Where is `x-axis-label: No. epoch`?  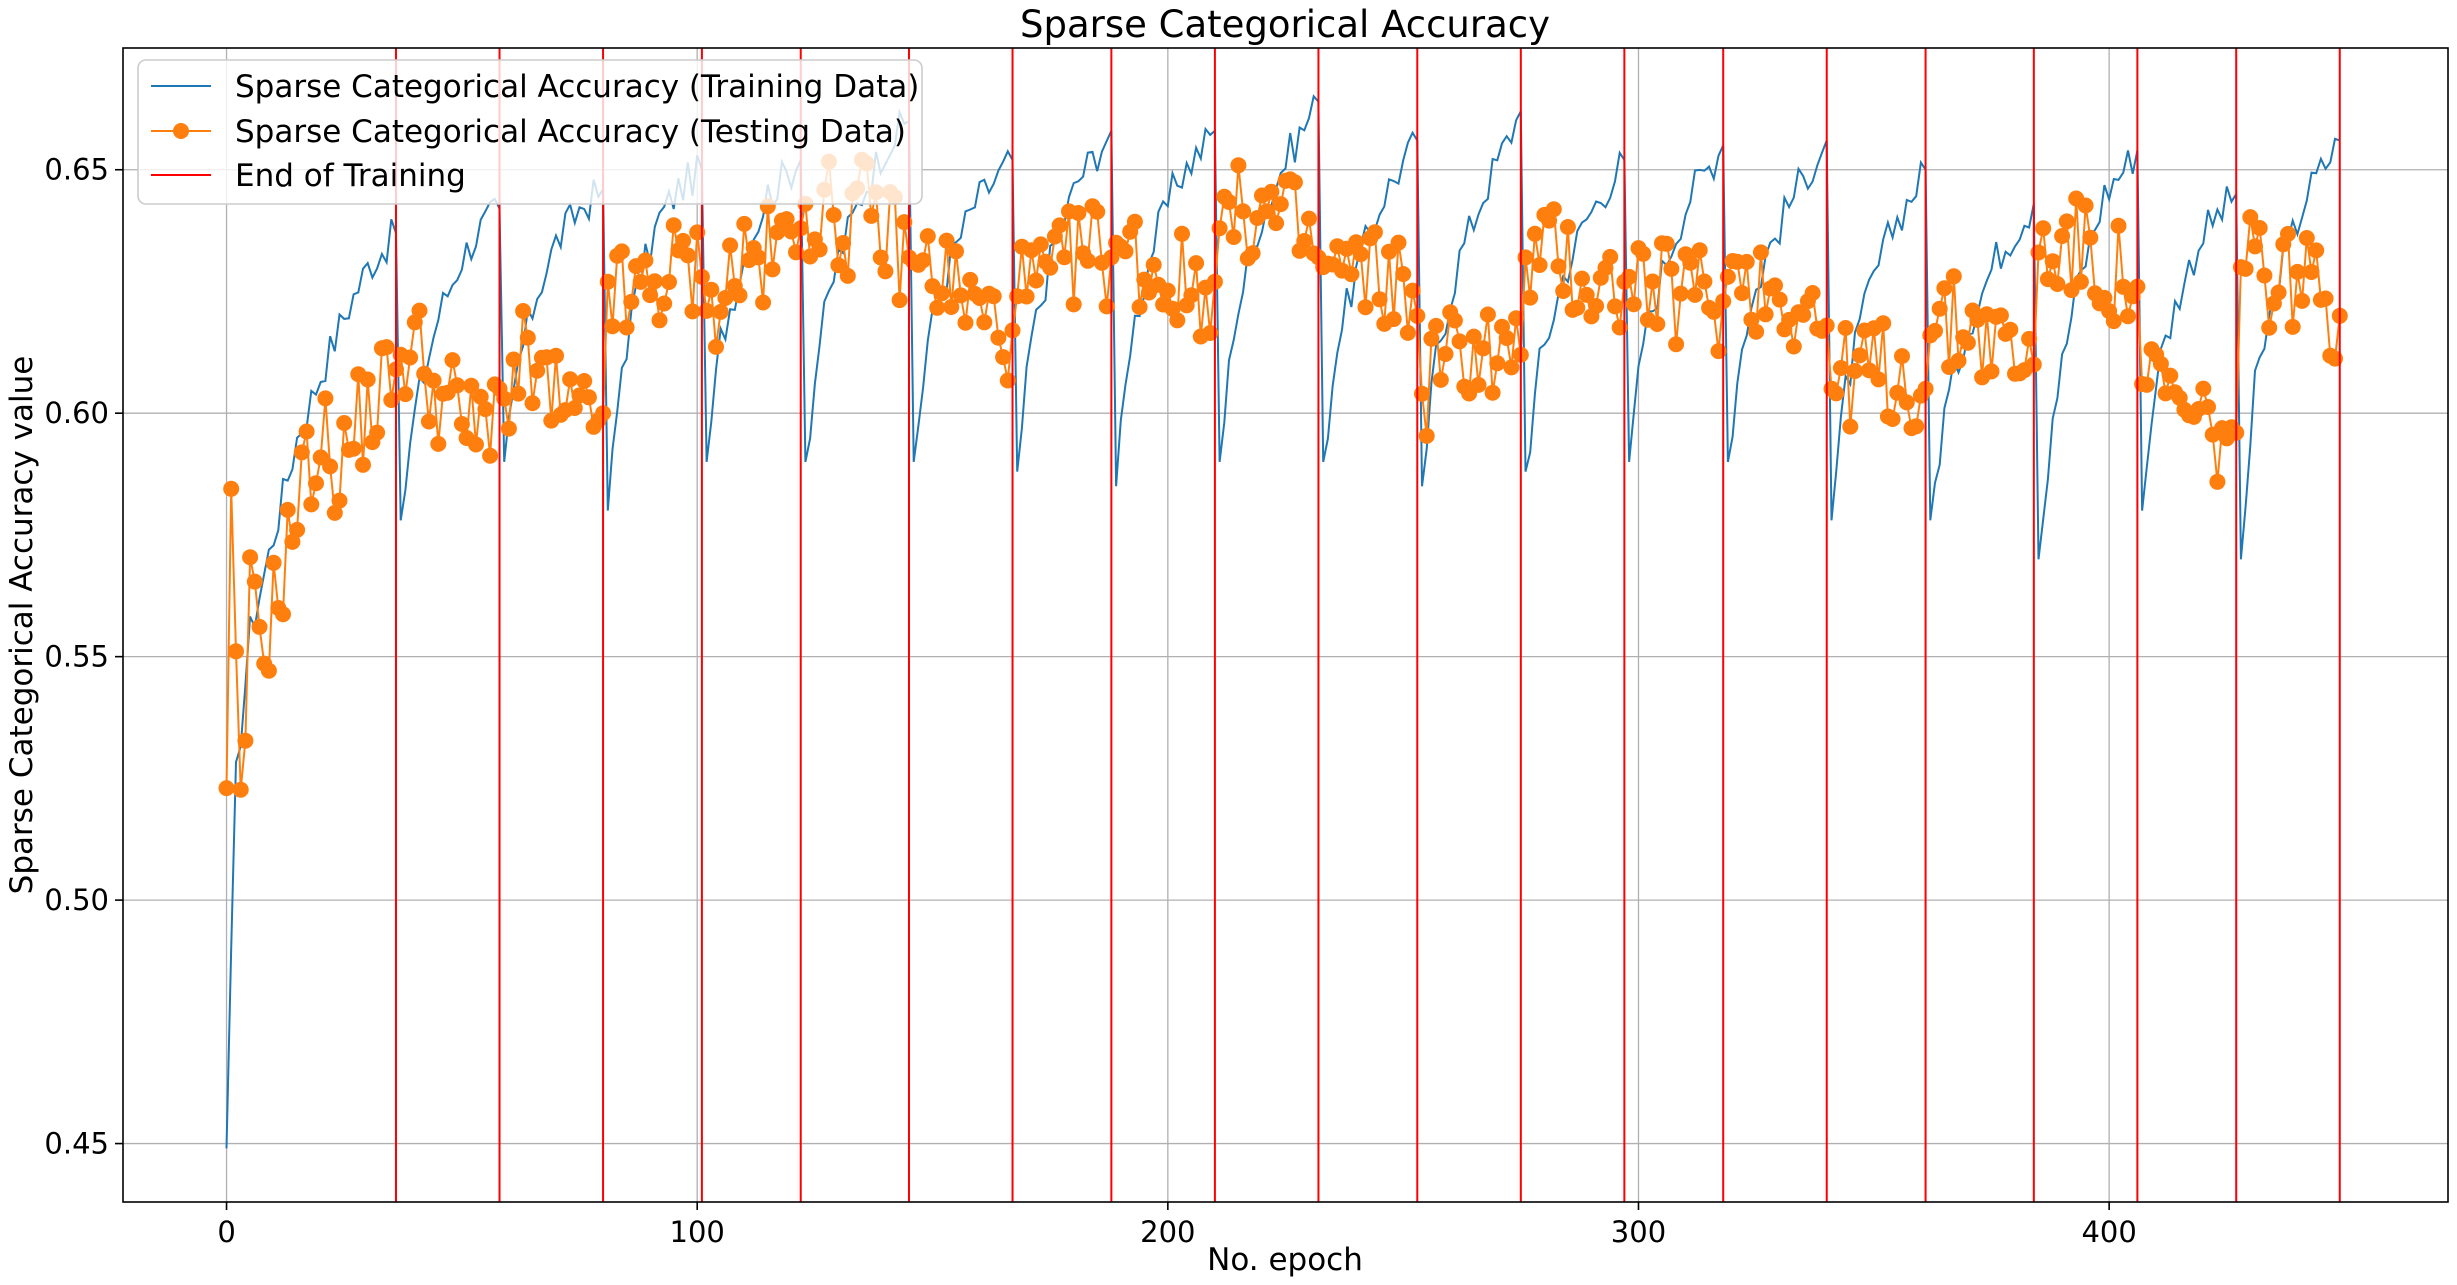
x-axis-label: No. epoch is located at coordinates (1285, 1260).